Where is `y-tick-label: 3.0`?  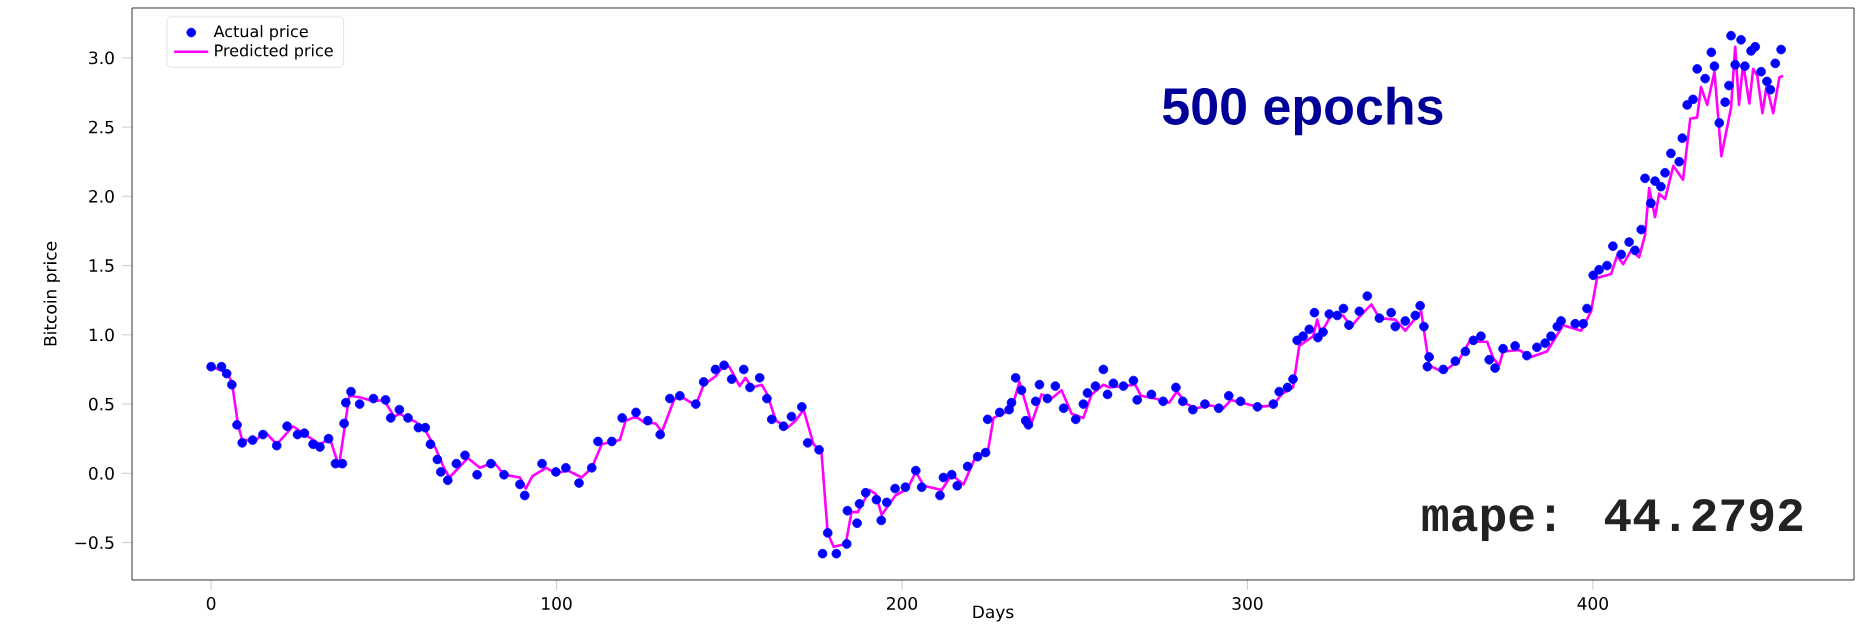 y-tick-label: 3.0 is located at coordinates (101, 58).